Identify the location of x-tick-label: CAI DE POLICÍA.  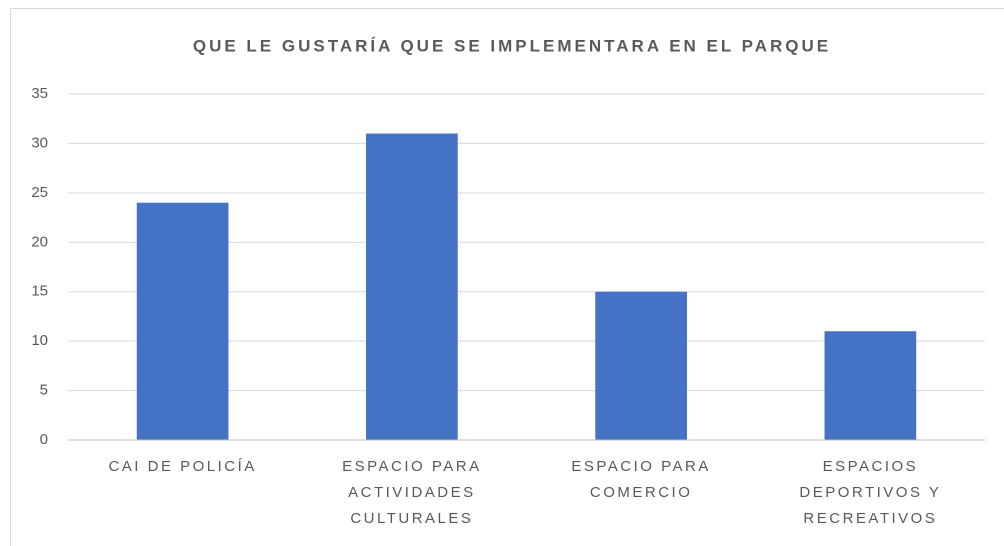
(182, 466).